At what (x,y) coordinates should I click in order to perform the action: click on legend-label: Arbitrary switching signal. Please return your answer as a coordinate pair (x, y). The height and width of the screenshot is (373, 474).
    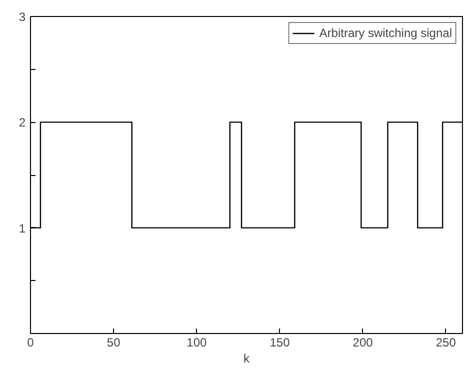
    Looking at the image, I should click on (385, 33).